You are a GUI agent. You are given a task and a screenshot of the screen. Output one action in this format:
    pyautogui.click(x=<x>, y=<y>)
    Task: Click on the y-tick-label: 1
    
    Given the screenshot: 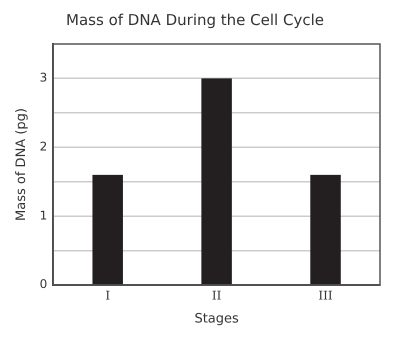 What is the action you would take?
    pyautogui.click(x=44, y=215)
    